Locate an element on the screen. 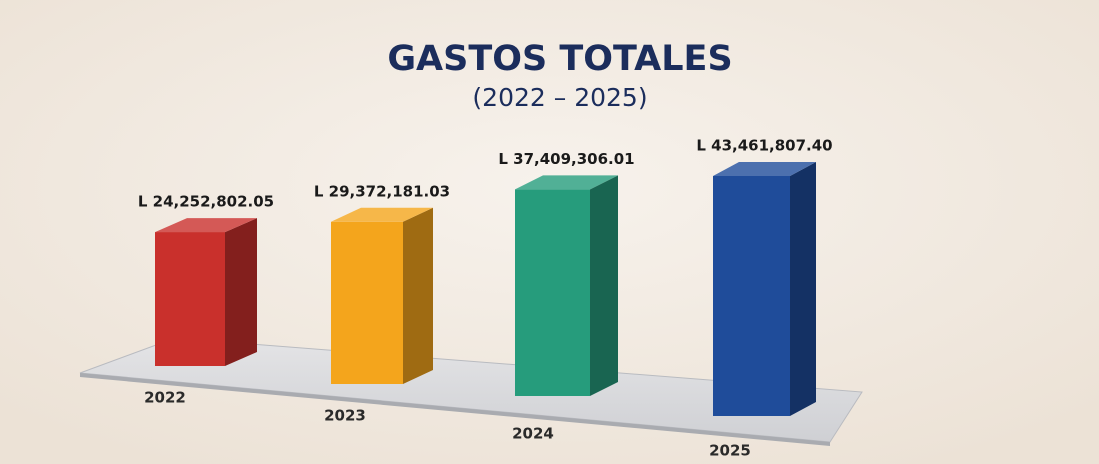 Image resolution: width=1099 pixels, height=464 pixels. floor-edge is located at coordinates (455, 409).